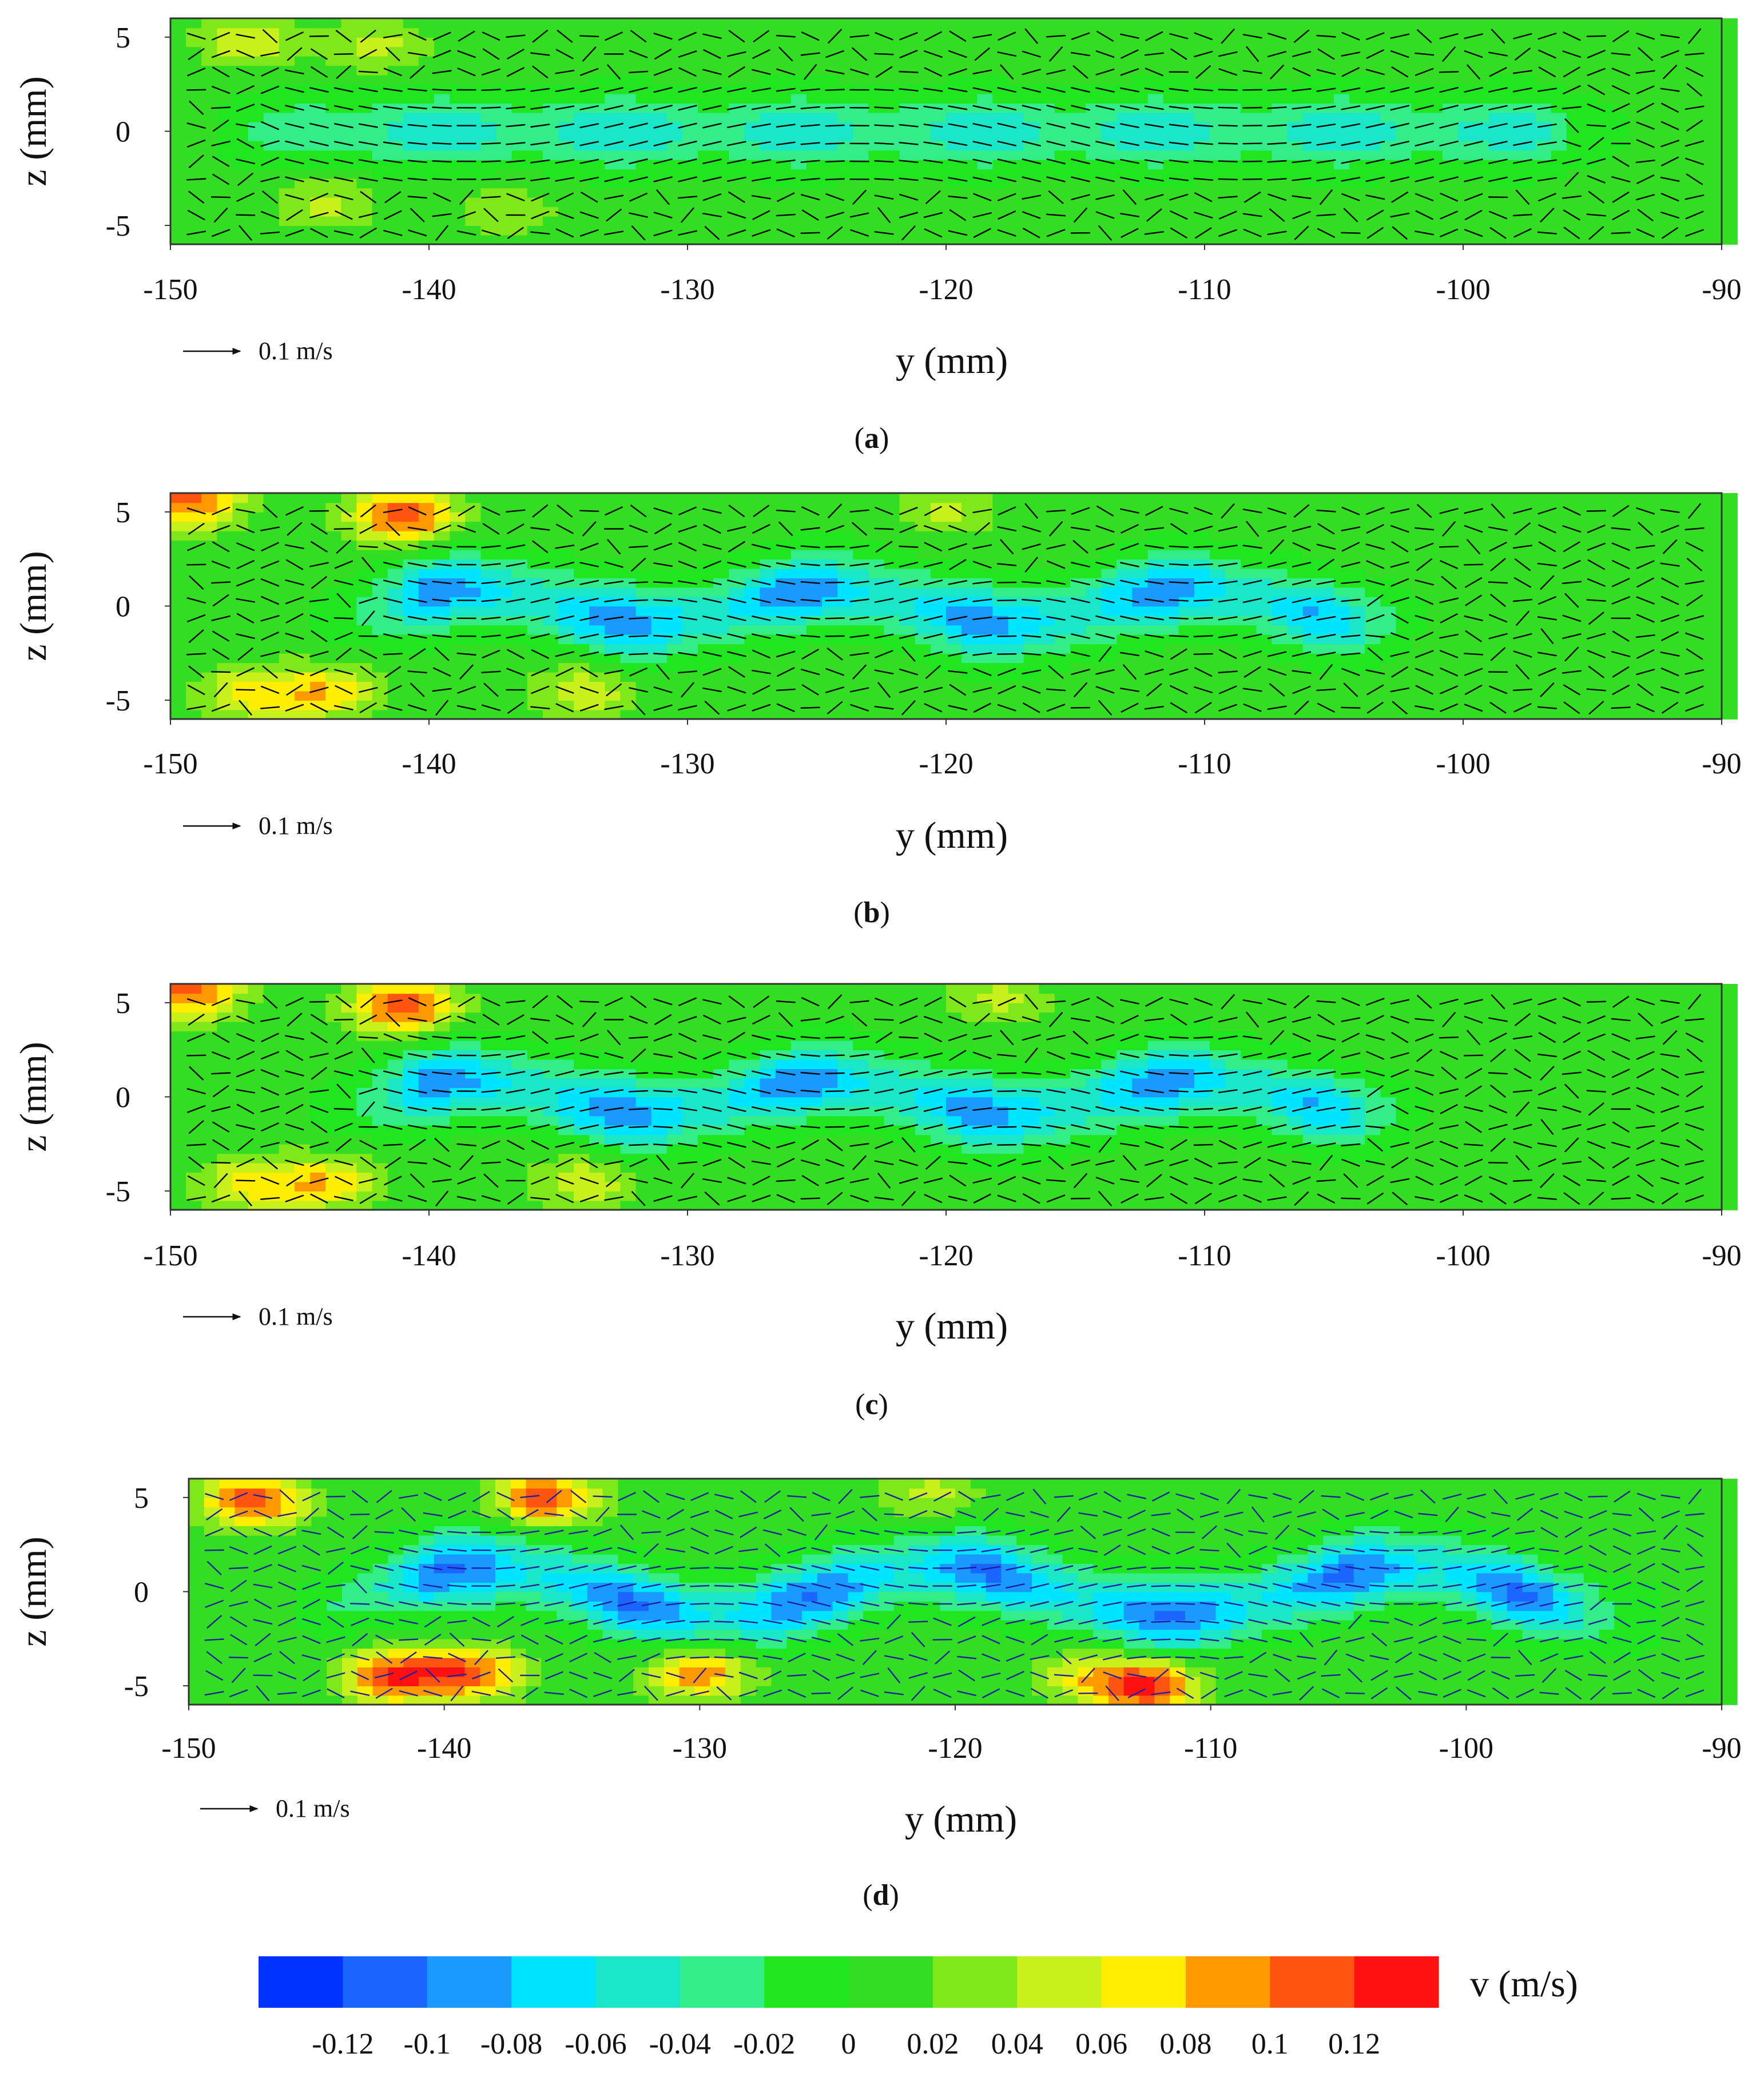 The width and height of the screenshot is (1764, 2081). Describe the element at coordinates (1621, 233) in the screenshot. I see `vector` at that location.